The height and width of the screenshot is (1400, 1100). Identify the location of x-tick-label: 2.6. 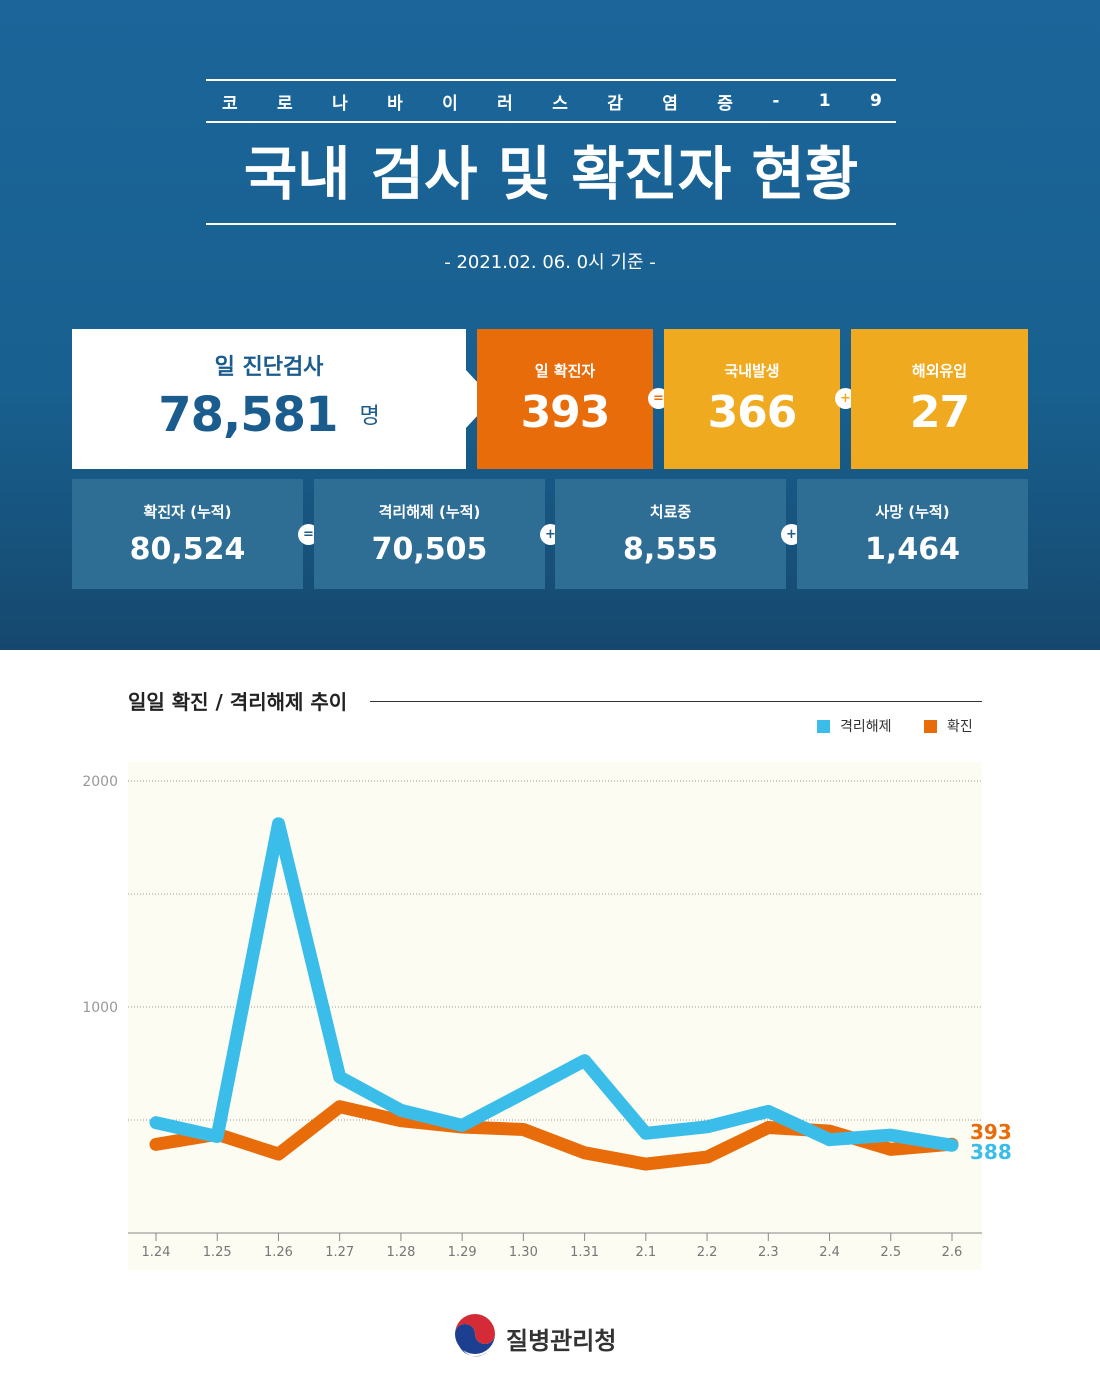
(952, 1252).